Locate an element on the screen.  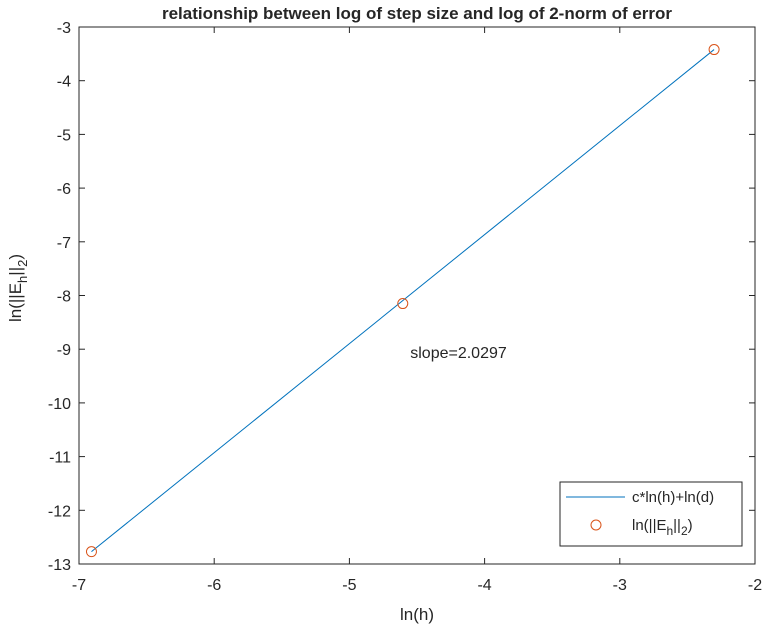
x-tick-label: -6 is located at coordinates (214, 585).